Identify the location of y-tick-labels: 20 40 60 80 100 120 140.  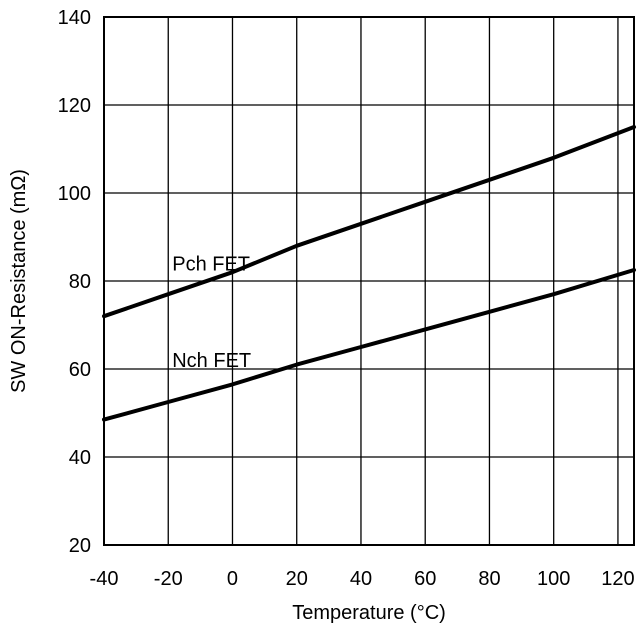
(74, 282).